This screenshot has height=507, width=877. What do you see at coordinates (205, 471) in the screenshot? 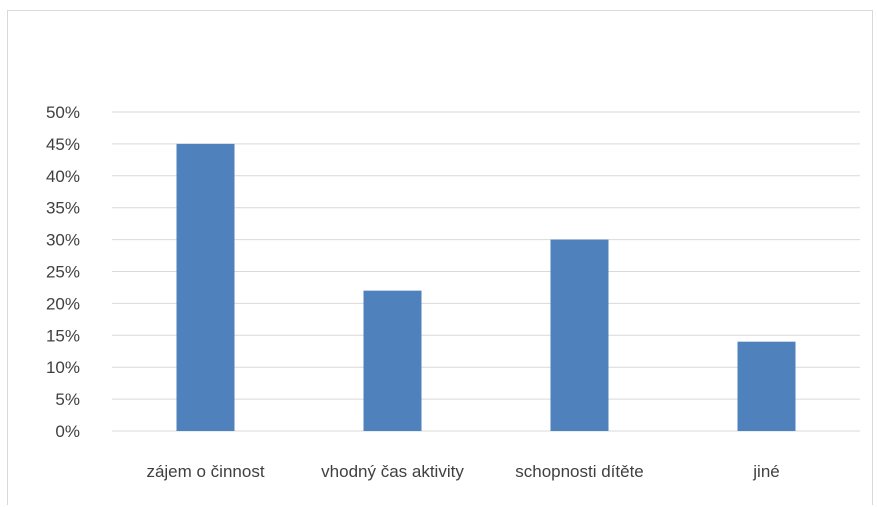
I see `x-category-label: zájem o činnost` at bounding box center [205, 471].